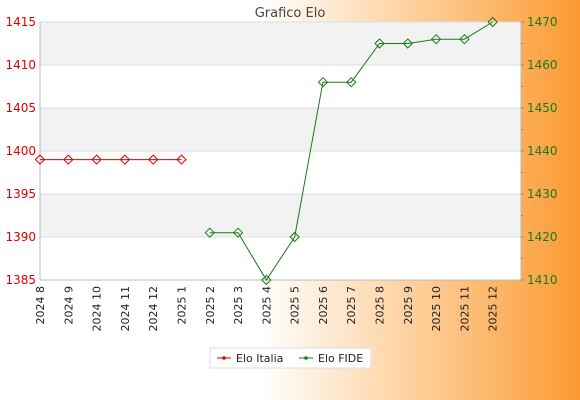 This screenshot has width=580, height=400. I want to click on x-tick-label: 2025 8, so click(380, 305).